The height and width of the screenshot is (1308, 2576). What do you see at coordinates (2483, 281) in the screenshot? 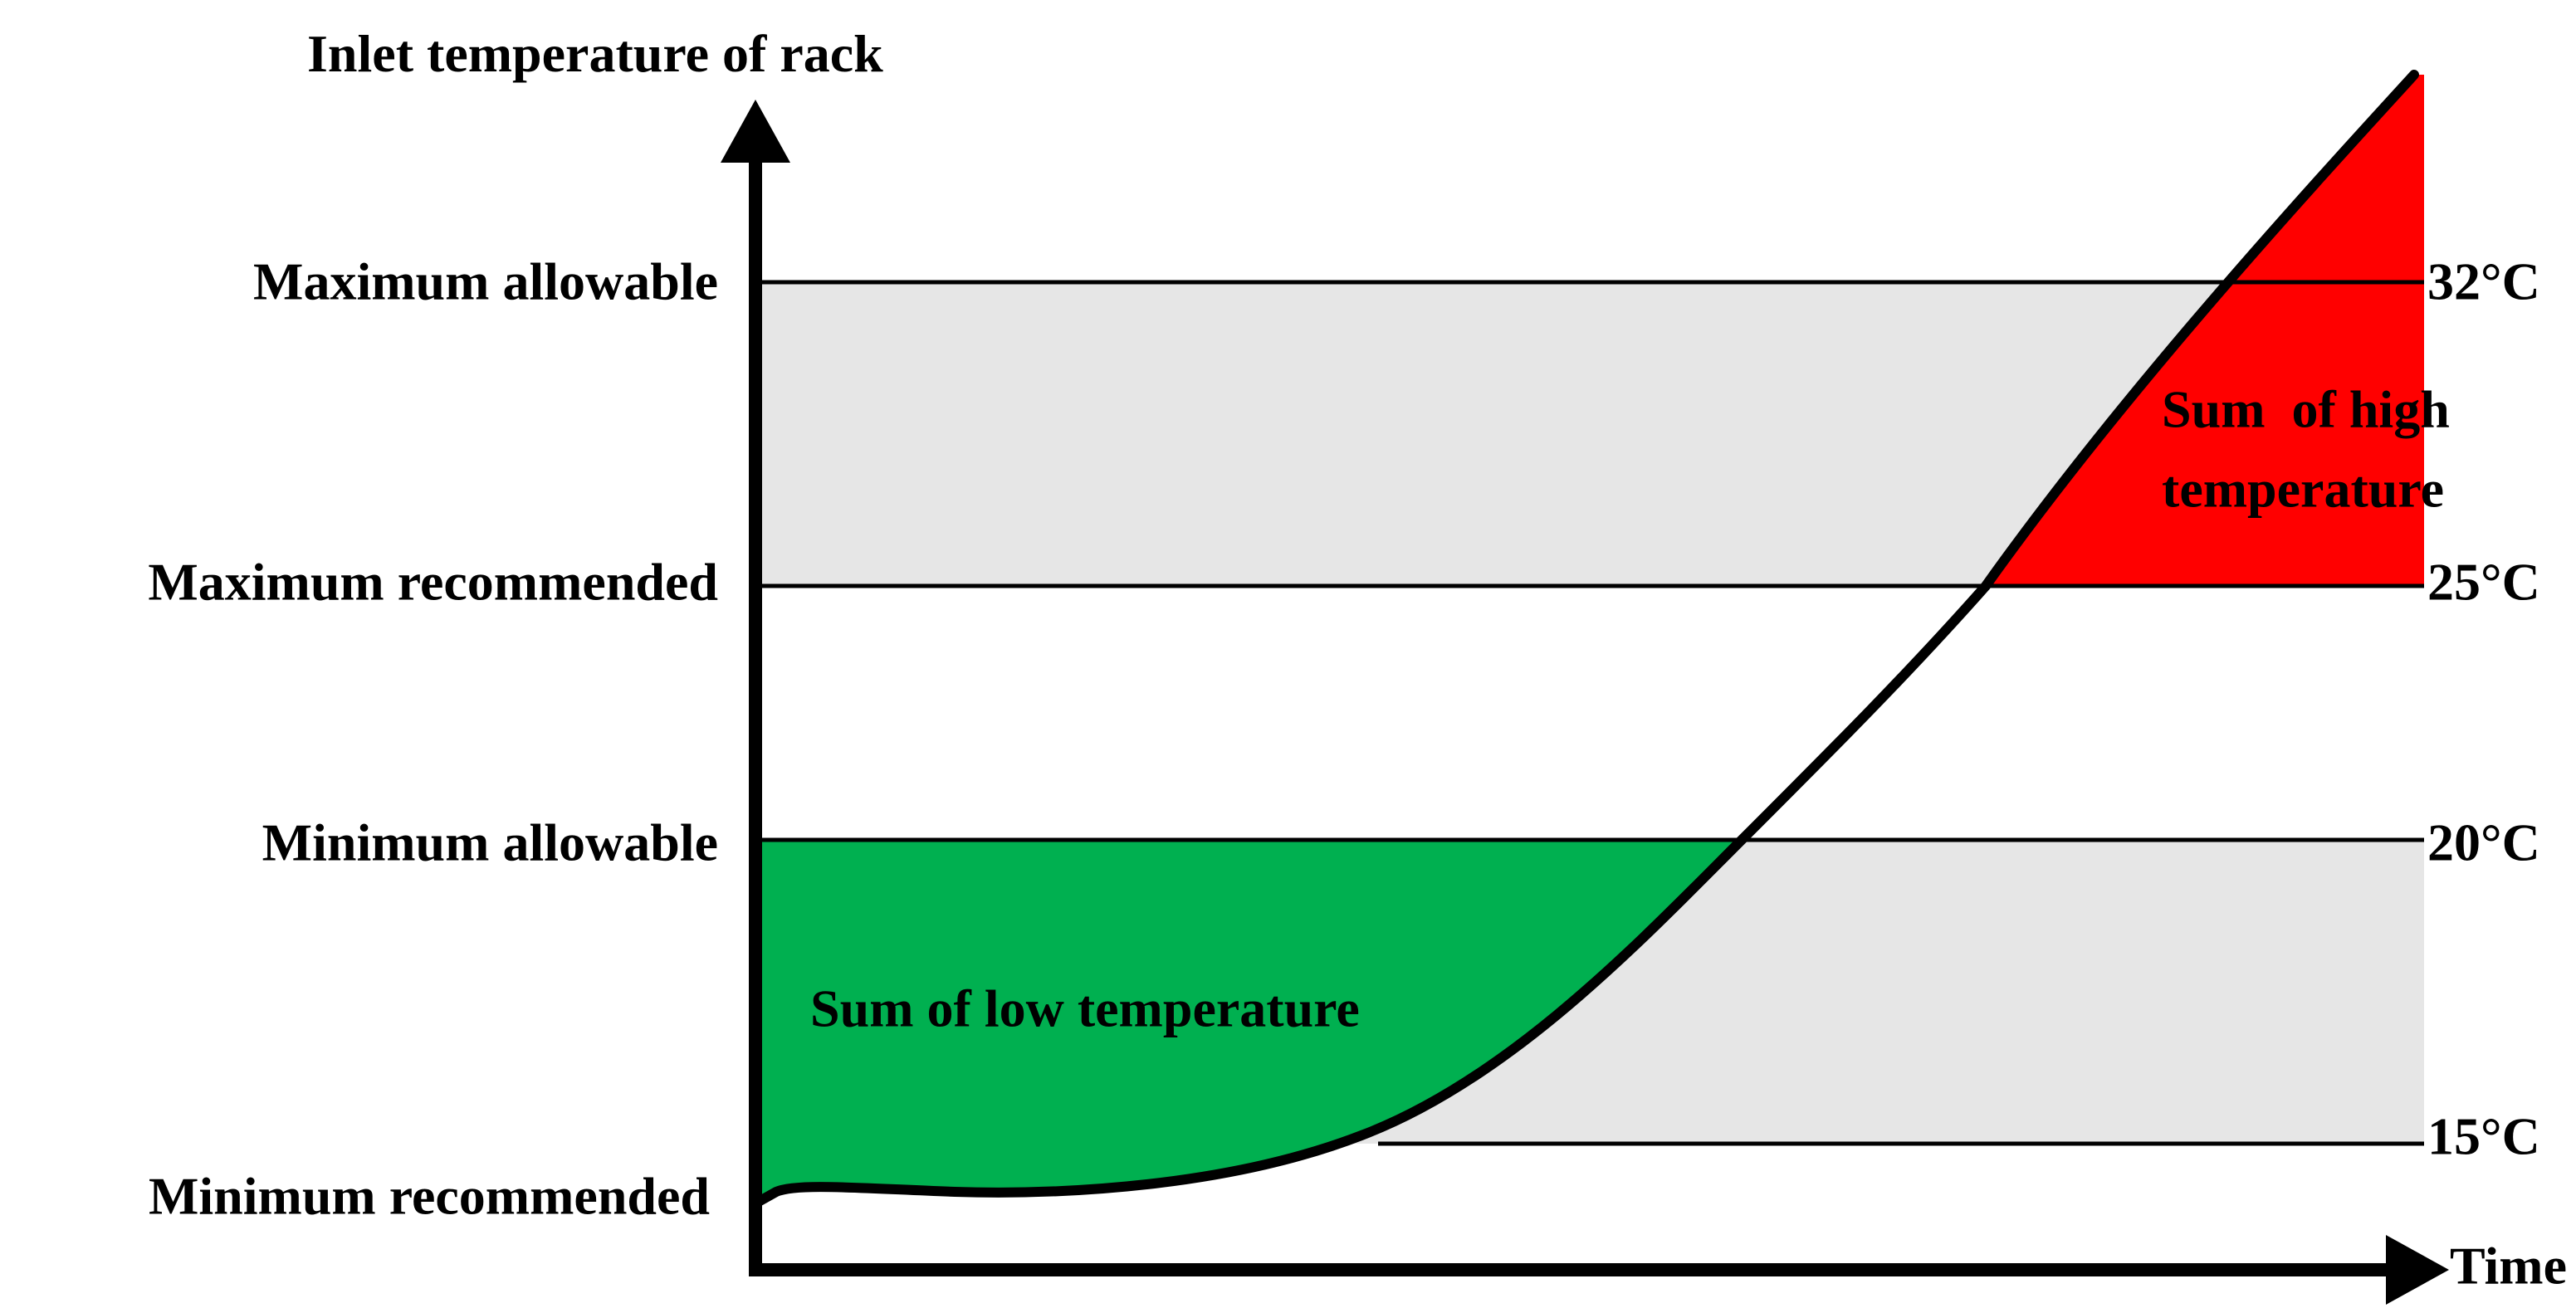
I see `label-32c: 32°C` at bounding box center [2483, 281].